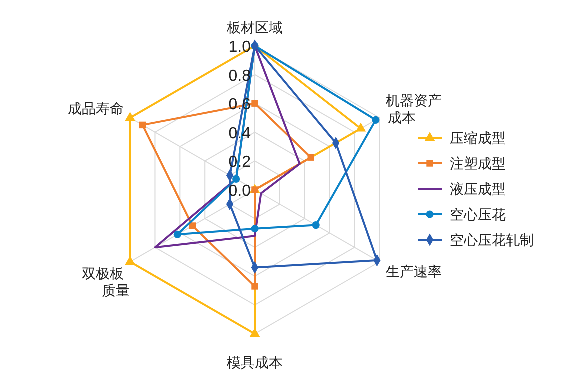  What do you see at coordinates (478, 139) in the screenshot?
I see `legend-label: 压缩成型` at bounding box center [478, 139].